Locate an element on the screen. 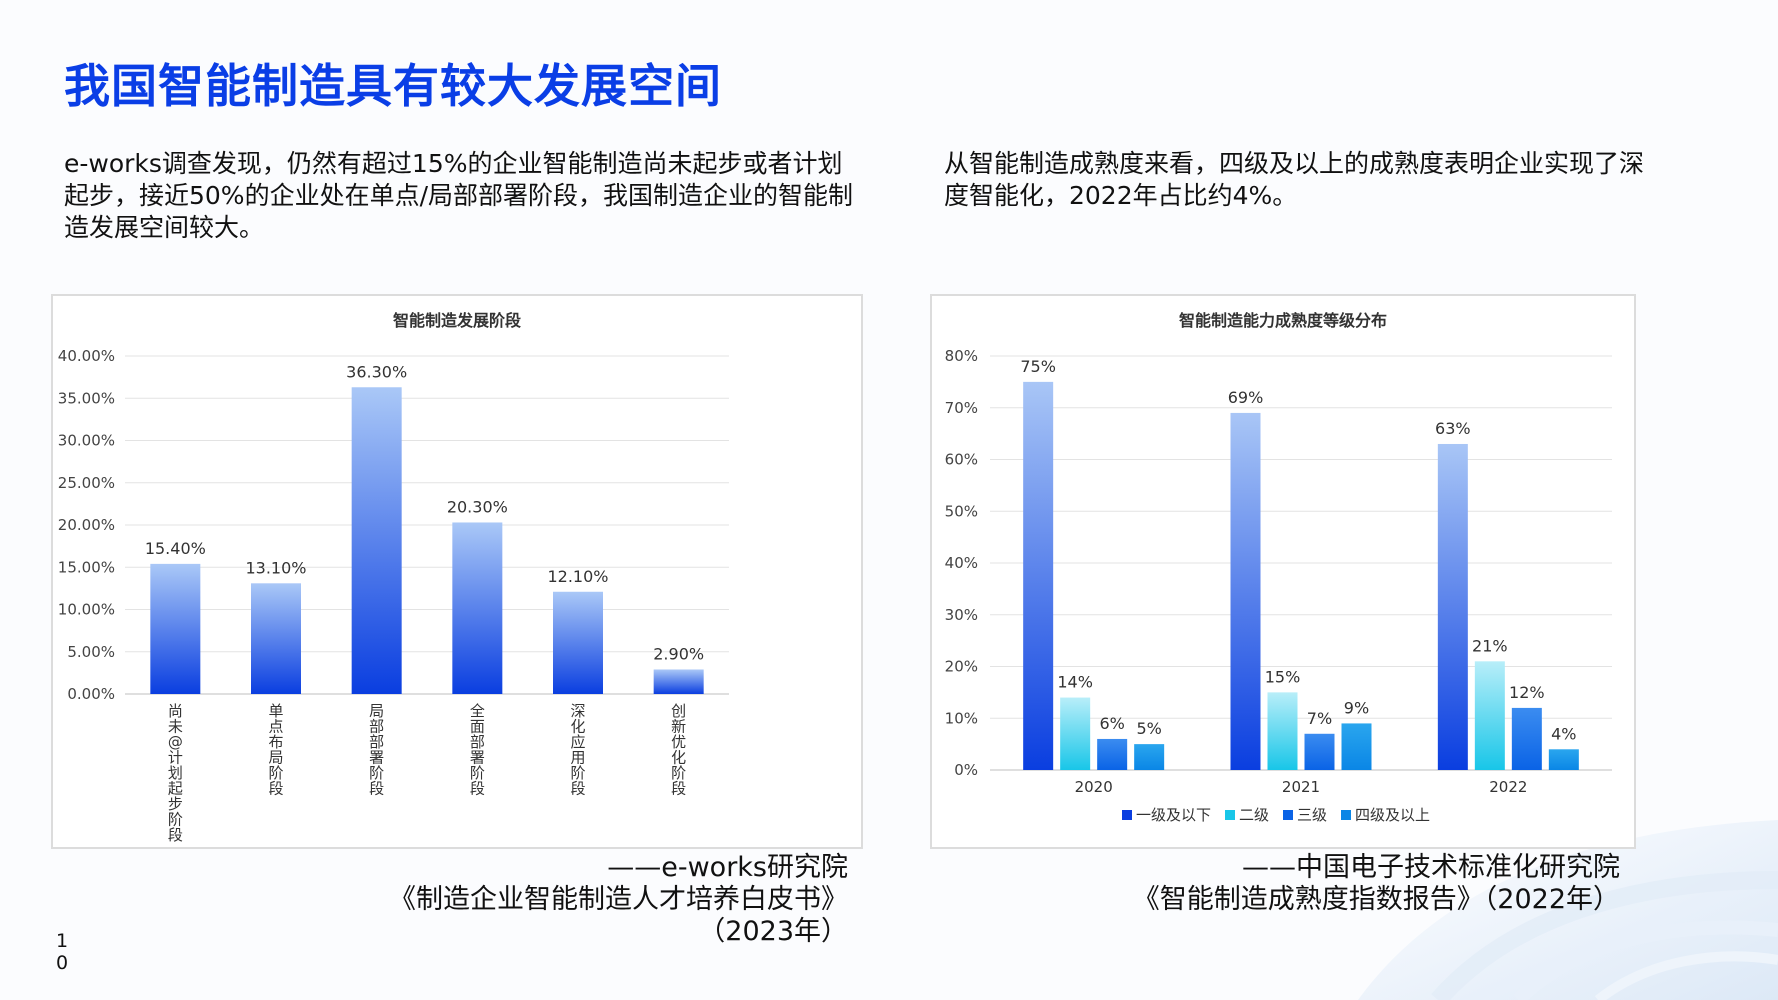 The height and width of the screenshot is (1000, 1778). y-tick-label: 30.00% is located at coordinates (86, 441).